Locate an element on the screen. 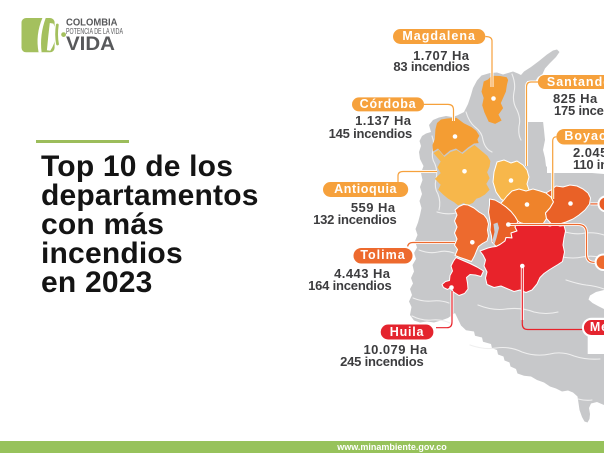  svg-text: POTENCIA DE LA VIDA is located at coordinates (94, 31).